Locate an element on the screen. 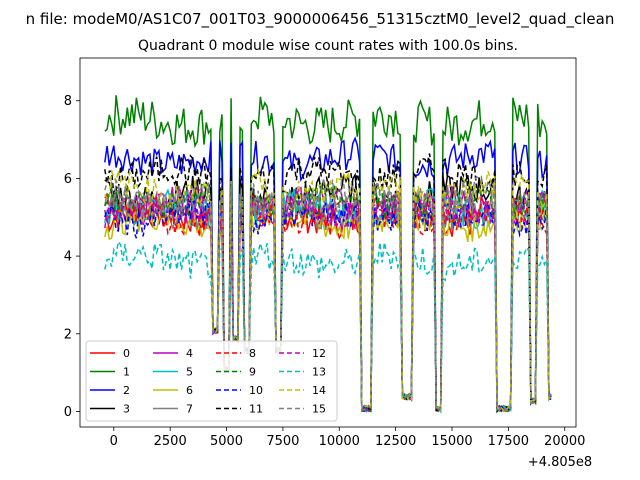 The width and height of the screenshot is (640, 480). x-tick-label: 15000 is located at coordinates (451, 441).